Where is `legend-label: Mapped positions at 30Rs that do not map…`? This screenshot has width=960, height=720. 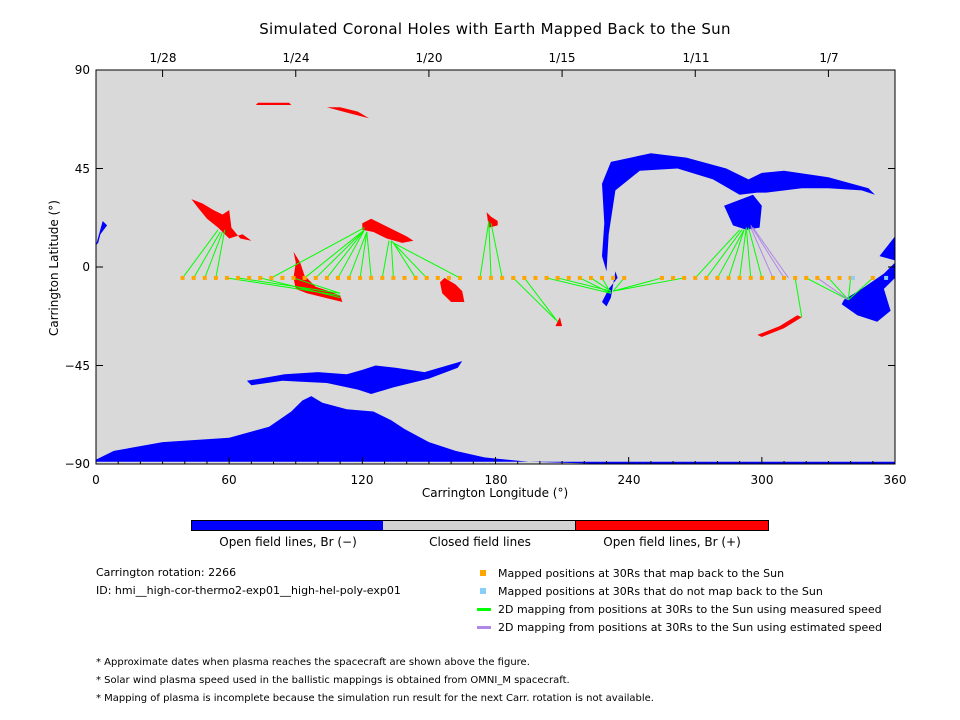 legend-label: Mapped positions at 30Rs that do not map… is located at coordinates (660, 591).